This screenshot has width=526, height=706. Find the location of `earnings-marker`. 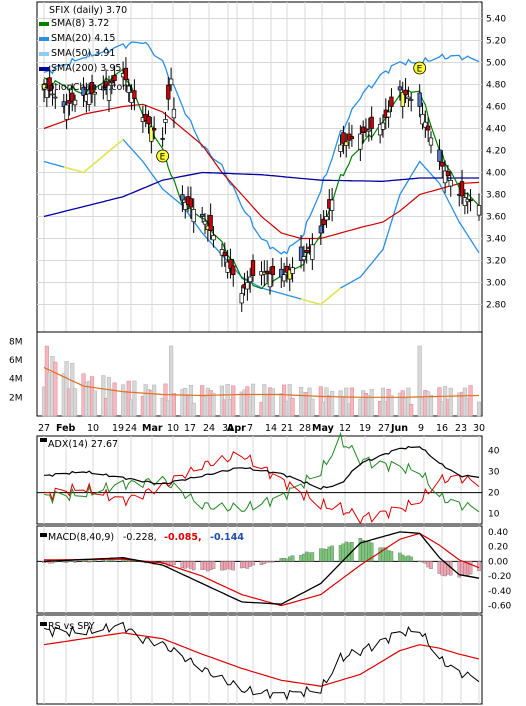

earnings-marker is located at coordinates (420, 68).